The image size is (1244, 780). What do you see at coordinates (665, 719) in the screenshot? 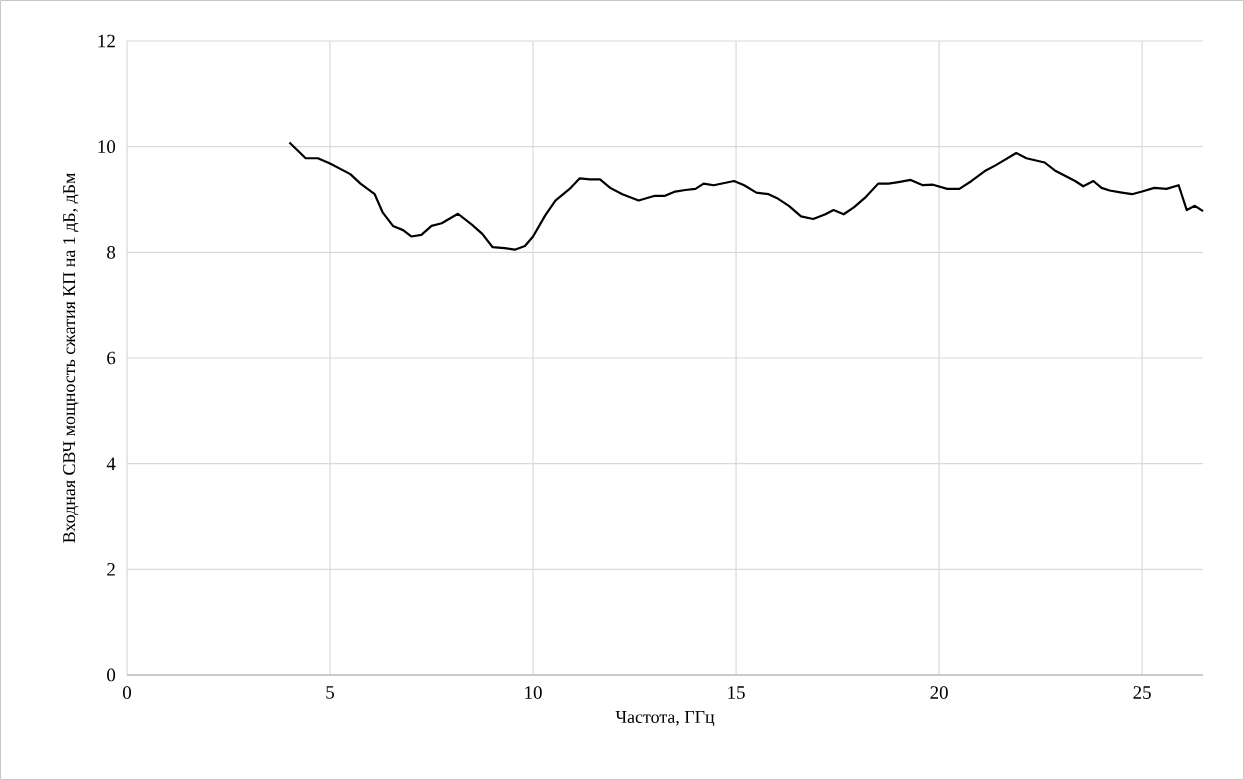
I see `x-axis-title: Частота, ГГц` at bounding box center [665, 719].